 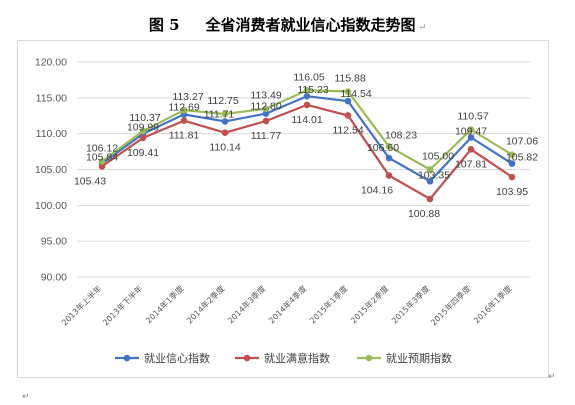 I want to click on data-label: 110.37, so click(x=144, y=118).